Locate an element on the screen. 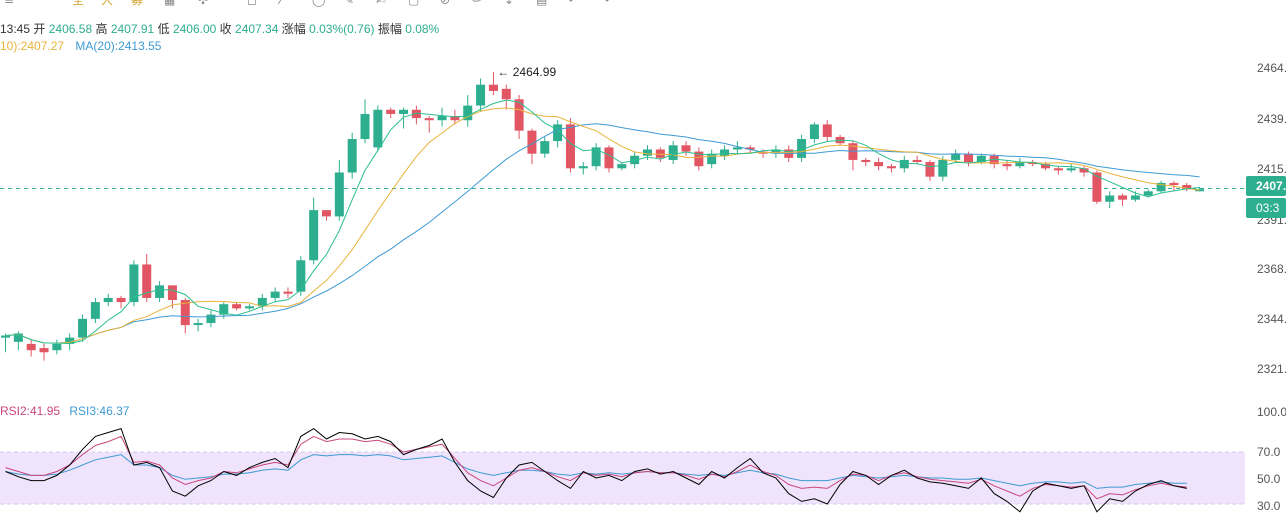  note-icon: ▢ is located at coordinates (414, 3).